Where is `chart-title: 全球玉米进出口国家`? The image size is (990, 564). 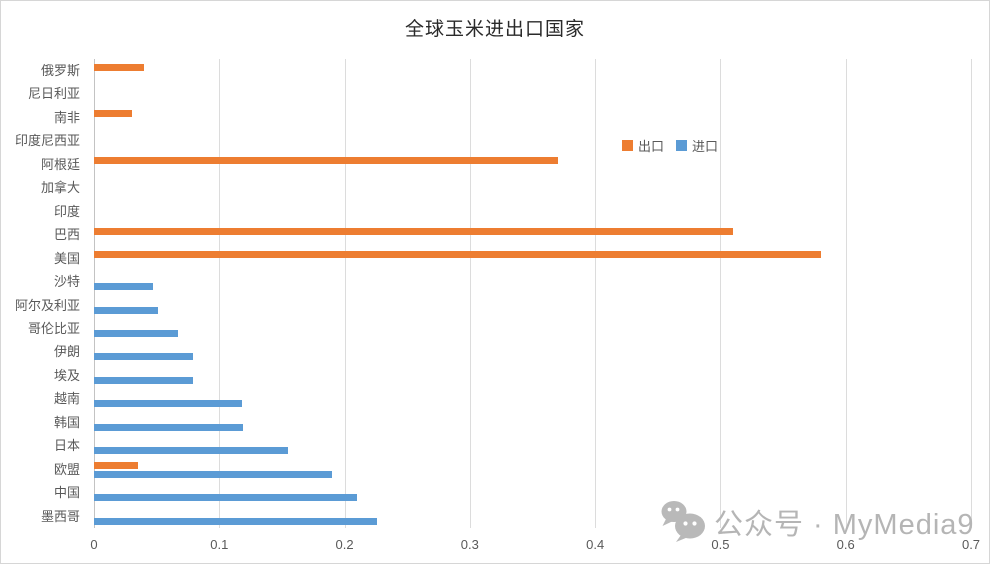
chart-title: 全球玉米进出口国家 is located at coordinates (494, 29).